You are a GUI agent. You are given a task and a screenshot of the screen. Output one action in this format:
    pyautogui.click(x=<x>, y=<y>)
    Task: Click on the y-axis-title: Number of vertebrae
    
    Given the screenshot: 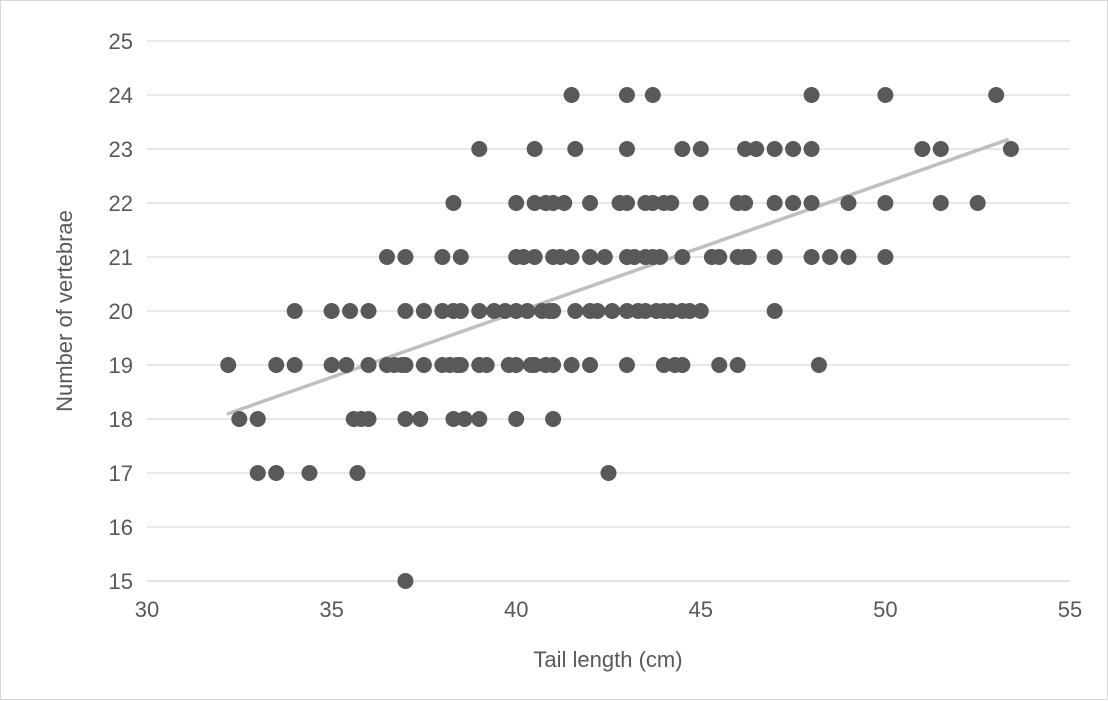 What is the action you would take?
    pyautogui.click(x=64, y=311)
    